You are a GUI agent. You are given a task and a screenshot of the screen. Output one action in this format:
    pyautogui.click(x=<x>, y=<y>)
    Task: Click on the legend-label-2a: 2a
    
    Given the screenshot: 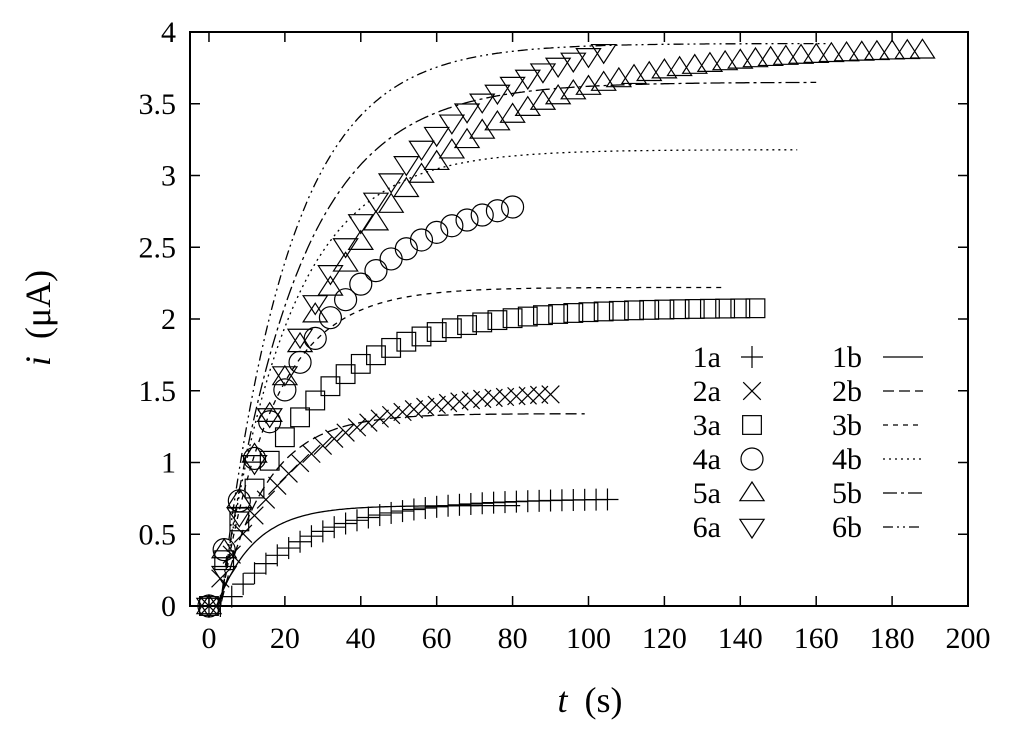 What is the action you would take?
    pyautogui.click(x=707, y=391)
    